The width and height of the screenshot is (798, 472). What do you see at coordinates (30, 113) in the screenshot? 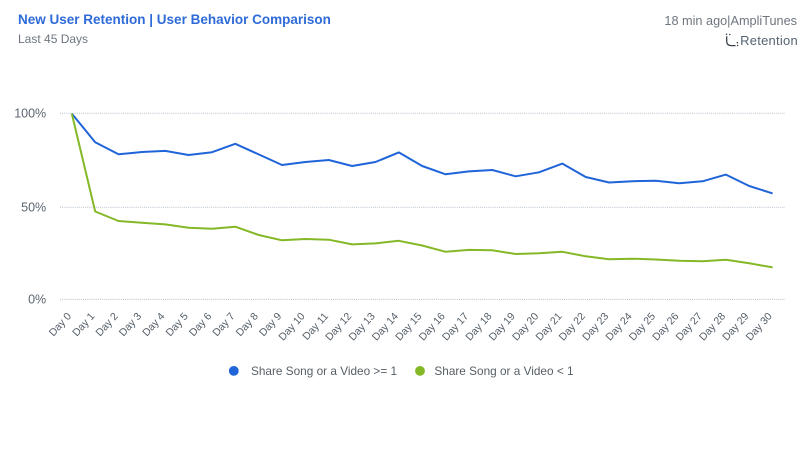
I see `svg-text: 100%` at bounding box center [30, 113].